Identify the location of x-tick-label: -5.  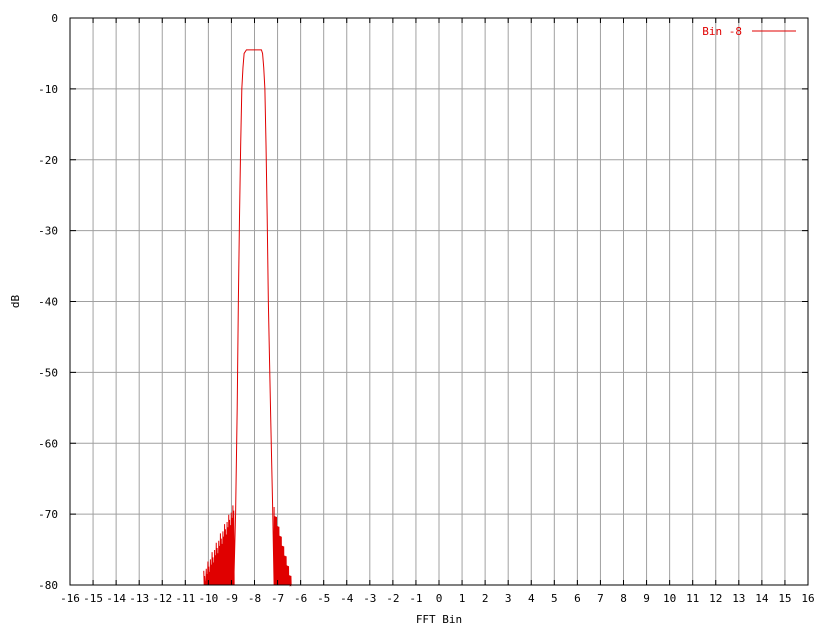
(323, 598).